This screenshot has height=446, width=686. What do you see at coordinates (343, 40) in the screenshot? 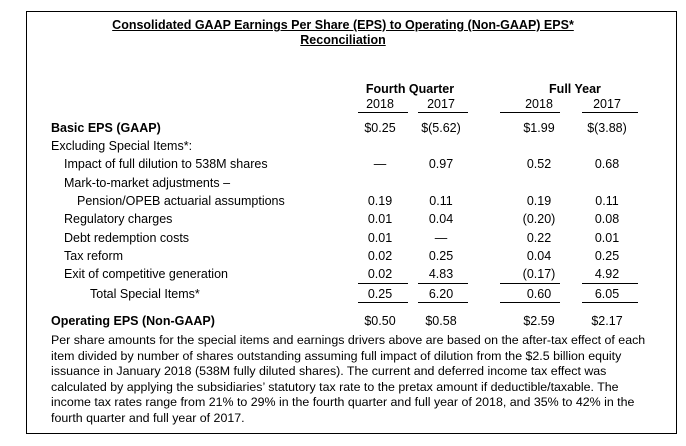
I see `report-title-continued: Reconciliation` at bounding box center [343, 40].